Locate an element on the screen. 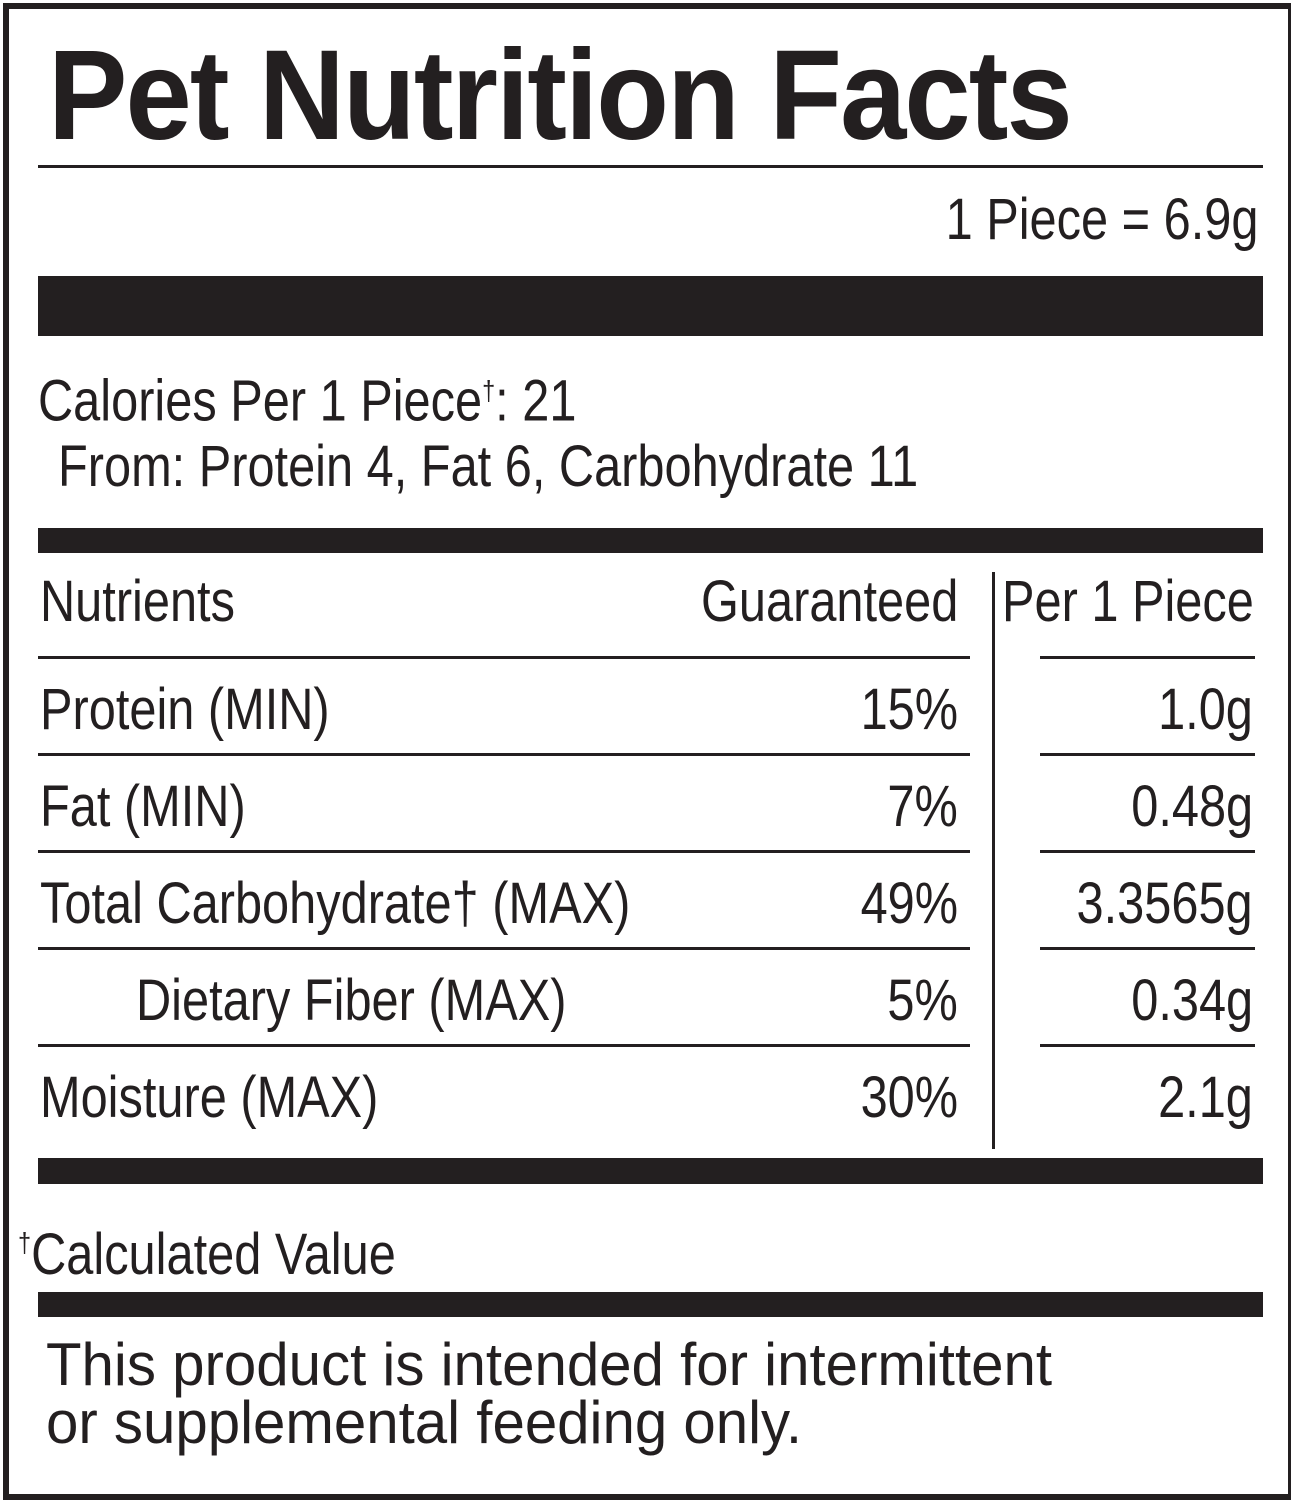  table-row-per-piece: 1.0g is located at coordinates (1196, 710).